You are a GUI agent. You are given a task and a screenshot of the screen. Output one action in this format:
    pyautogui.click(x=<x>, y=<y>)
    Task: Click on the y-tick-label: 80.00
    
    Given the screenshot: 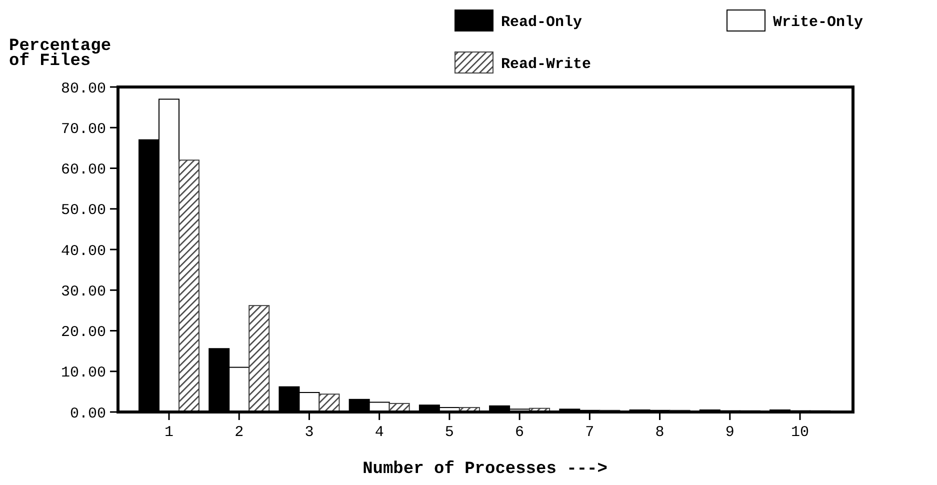 What is the action you would take?
    pyautogui.click(x=83, y=89)
    